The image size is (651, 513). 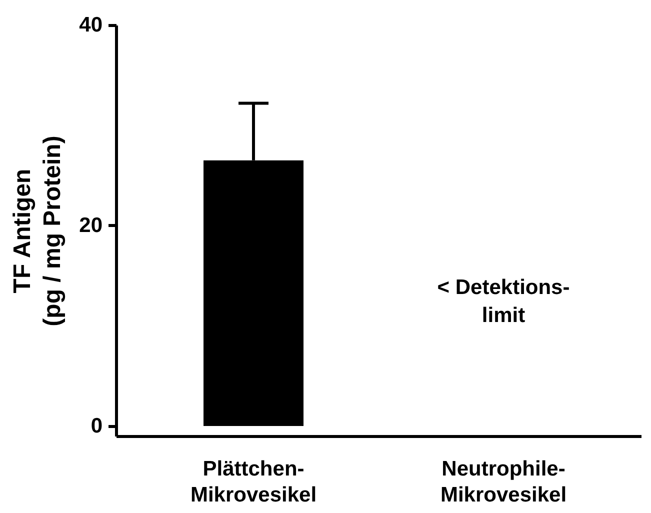 What do you see at coordinates (253, 482) in the screenshot?
I see `x-tick-label: Plättchen-Mikrovesikel` at bounding box center [253, 482].